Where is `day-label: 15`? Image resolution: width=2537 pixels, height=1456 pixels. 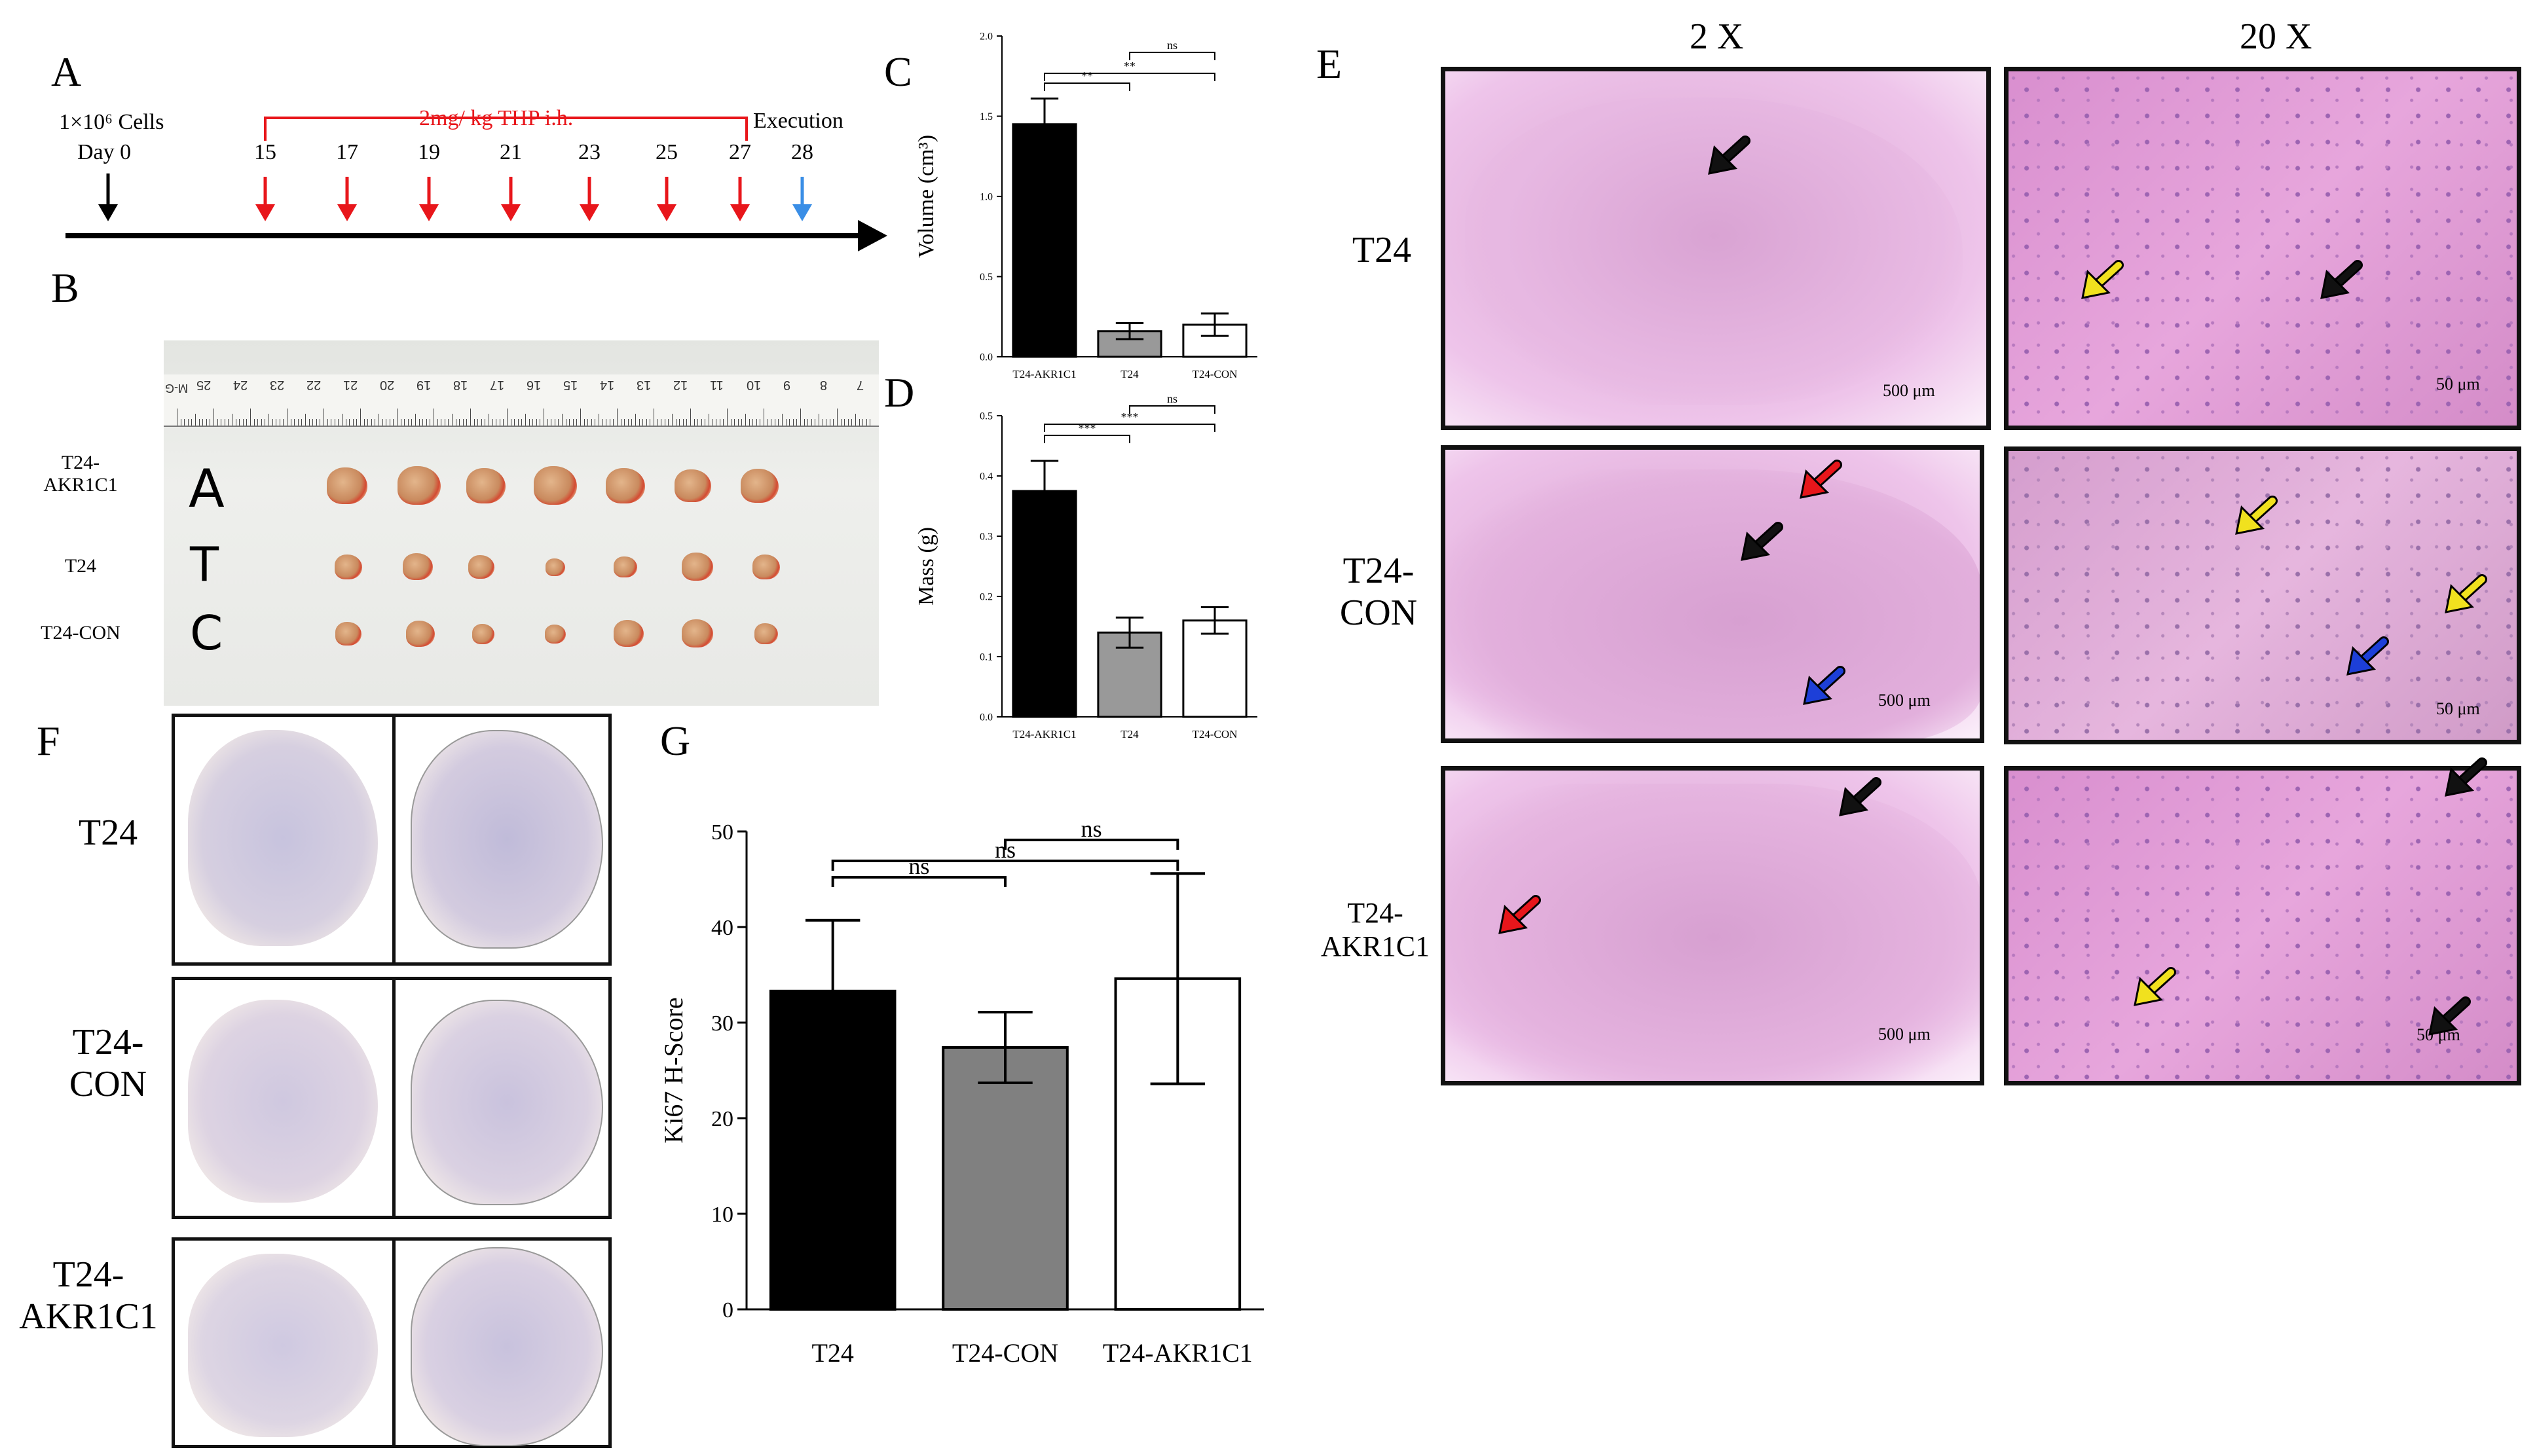 day-label: 15 is located at coordinates (265, 152).